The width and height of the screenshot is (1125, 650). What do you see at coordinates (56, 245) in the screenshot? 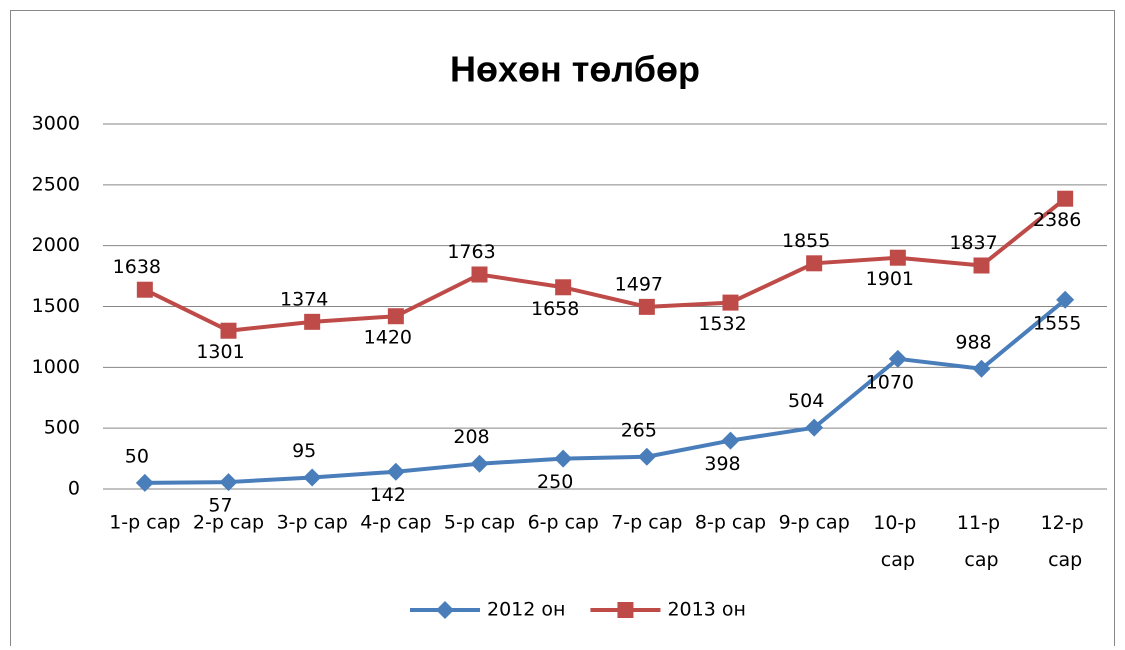
I see `y-tick-label: 2000` at bounding box center [56, 245].